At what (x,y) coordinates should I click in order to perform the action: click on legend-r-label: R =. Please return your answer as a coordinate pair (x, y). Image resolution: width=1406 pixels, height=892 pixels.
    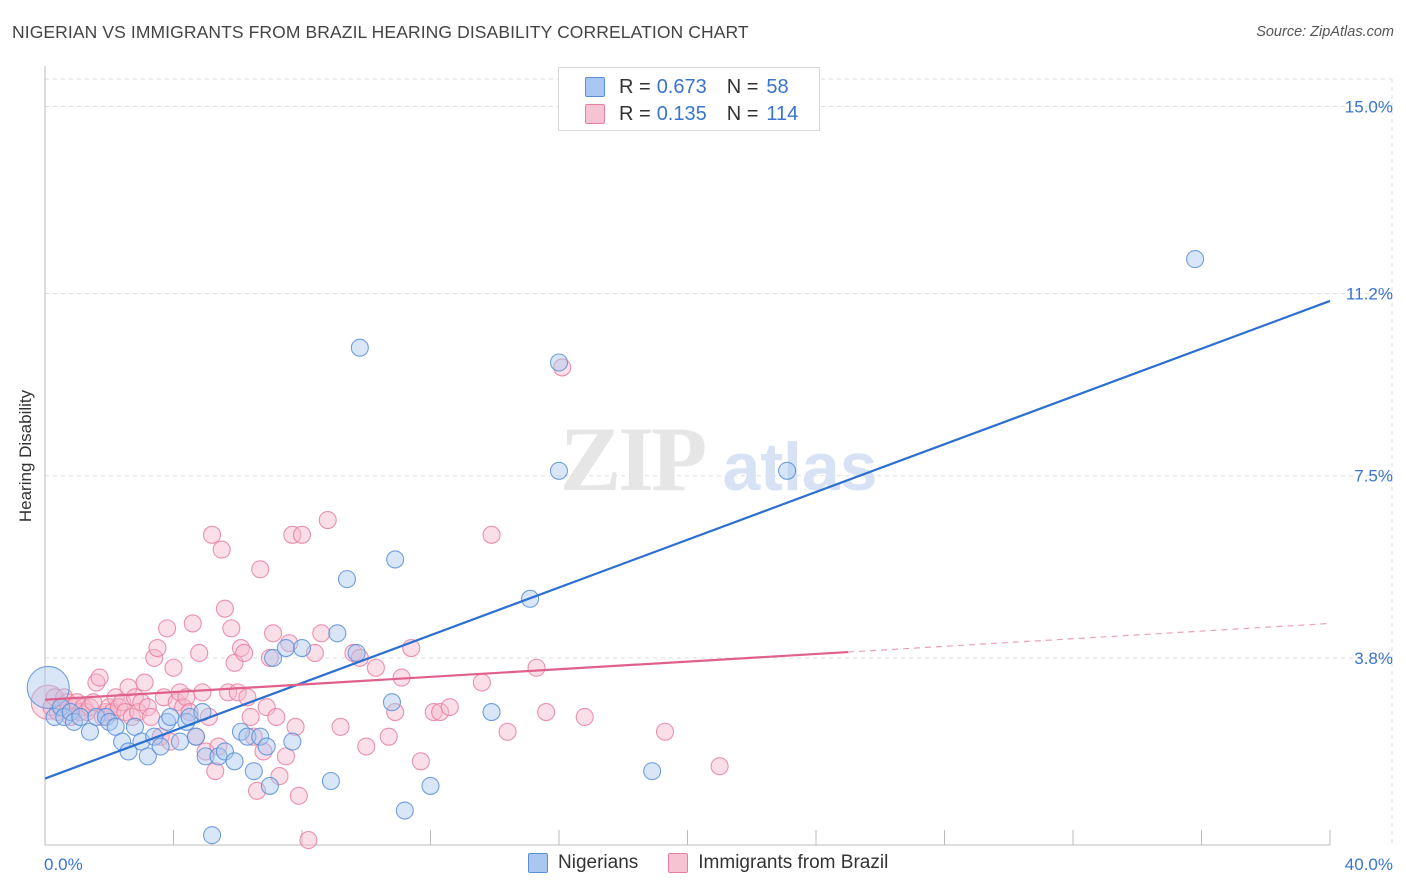
    Looking at the image, I should click on (635, 86).